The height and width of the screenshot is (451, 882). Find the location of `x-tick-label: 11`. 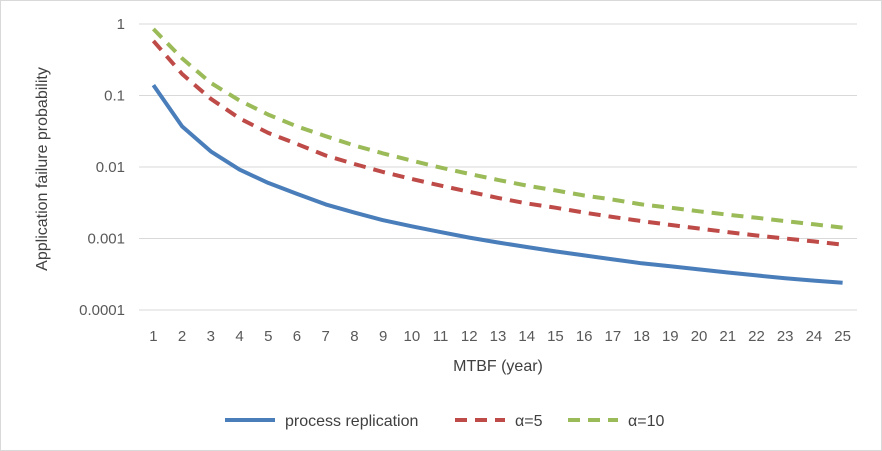

x-tick-label: 11 is located at coordinates (441, 336).